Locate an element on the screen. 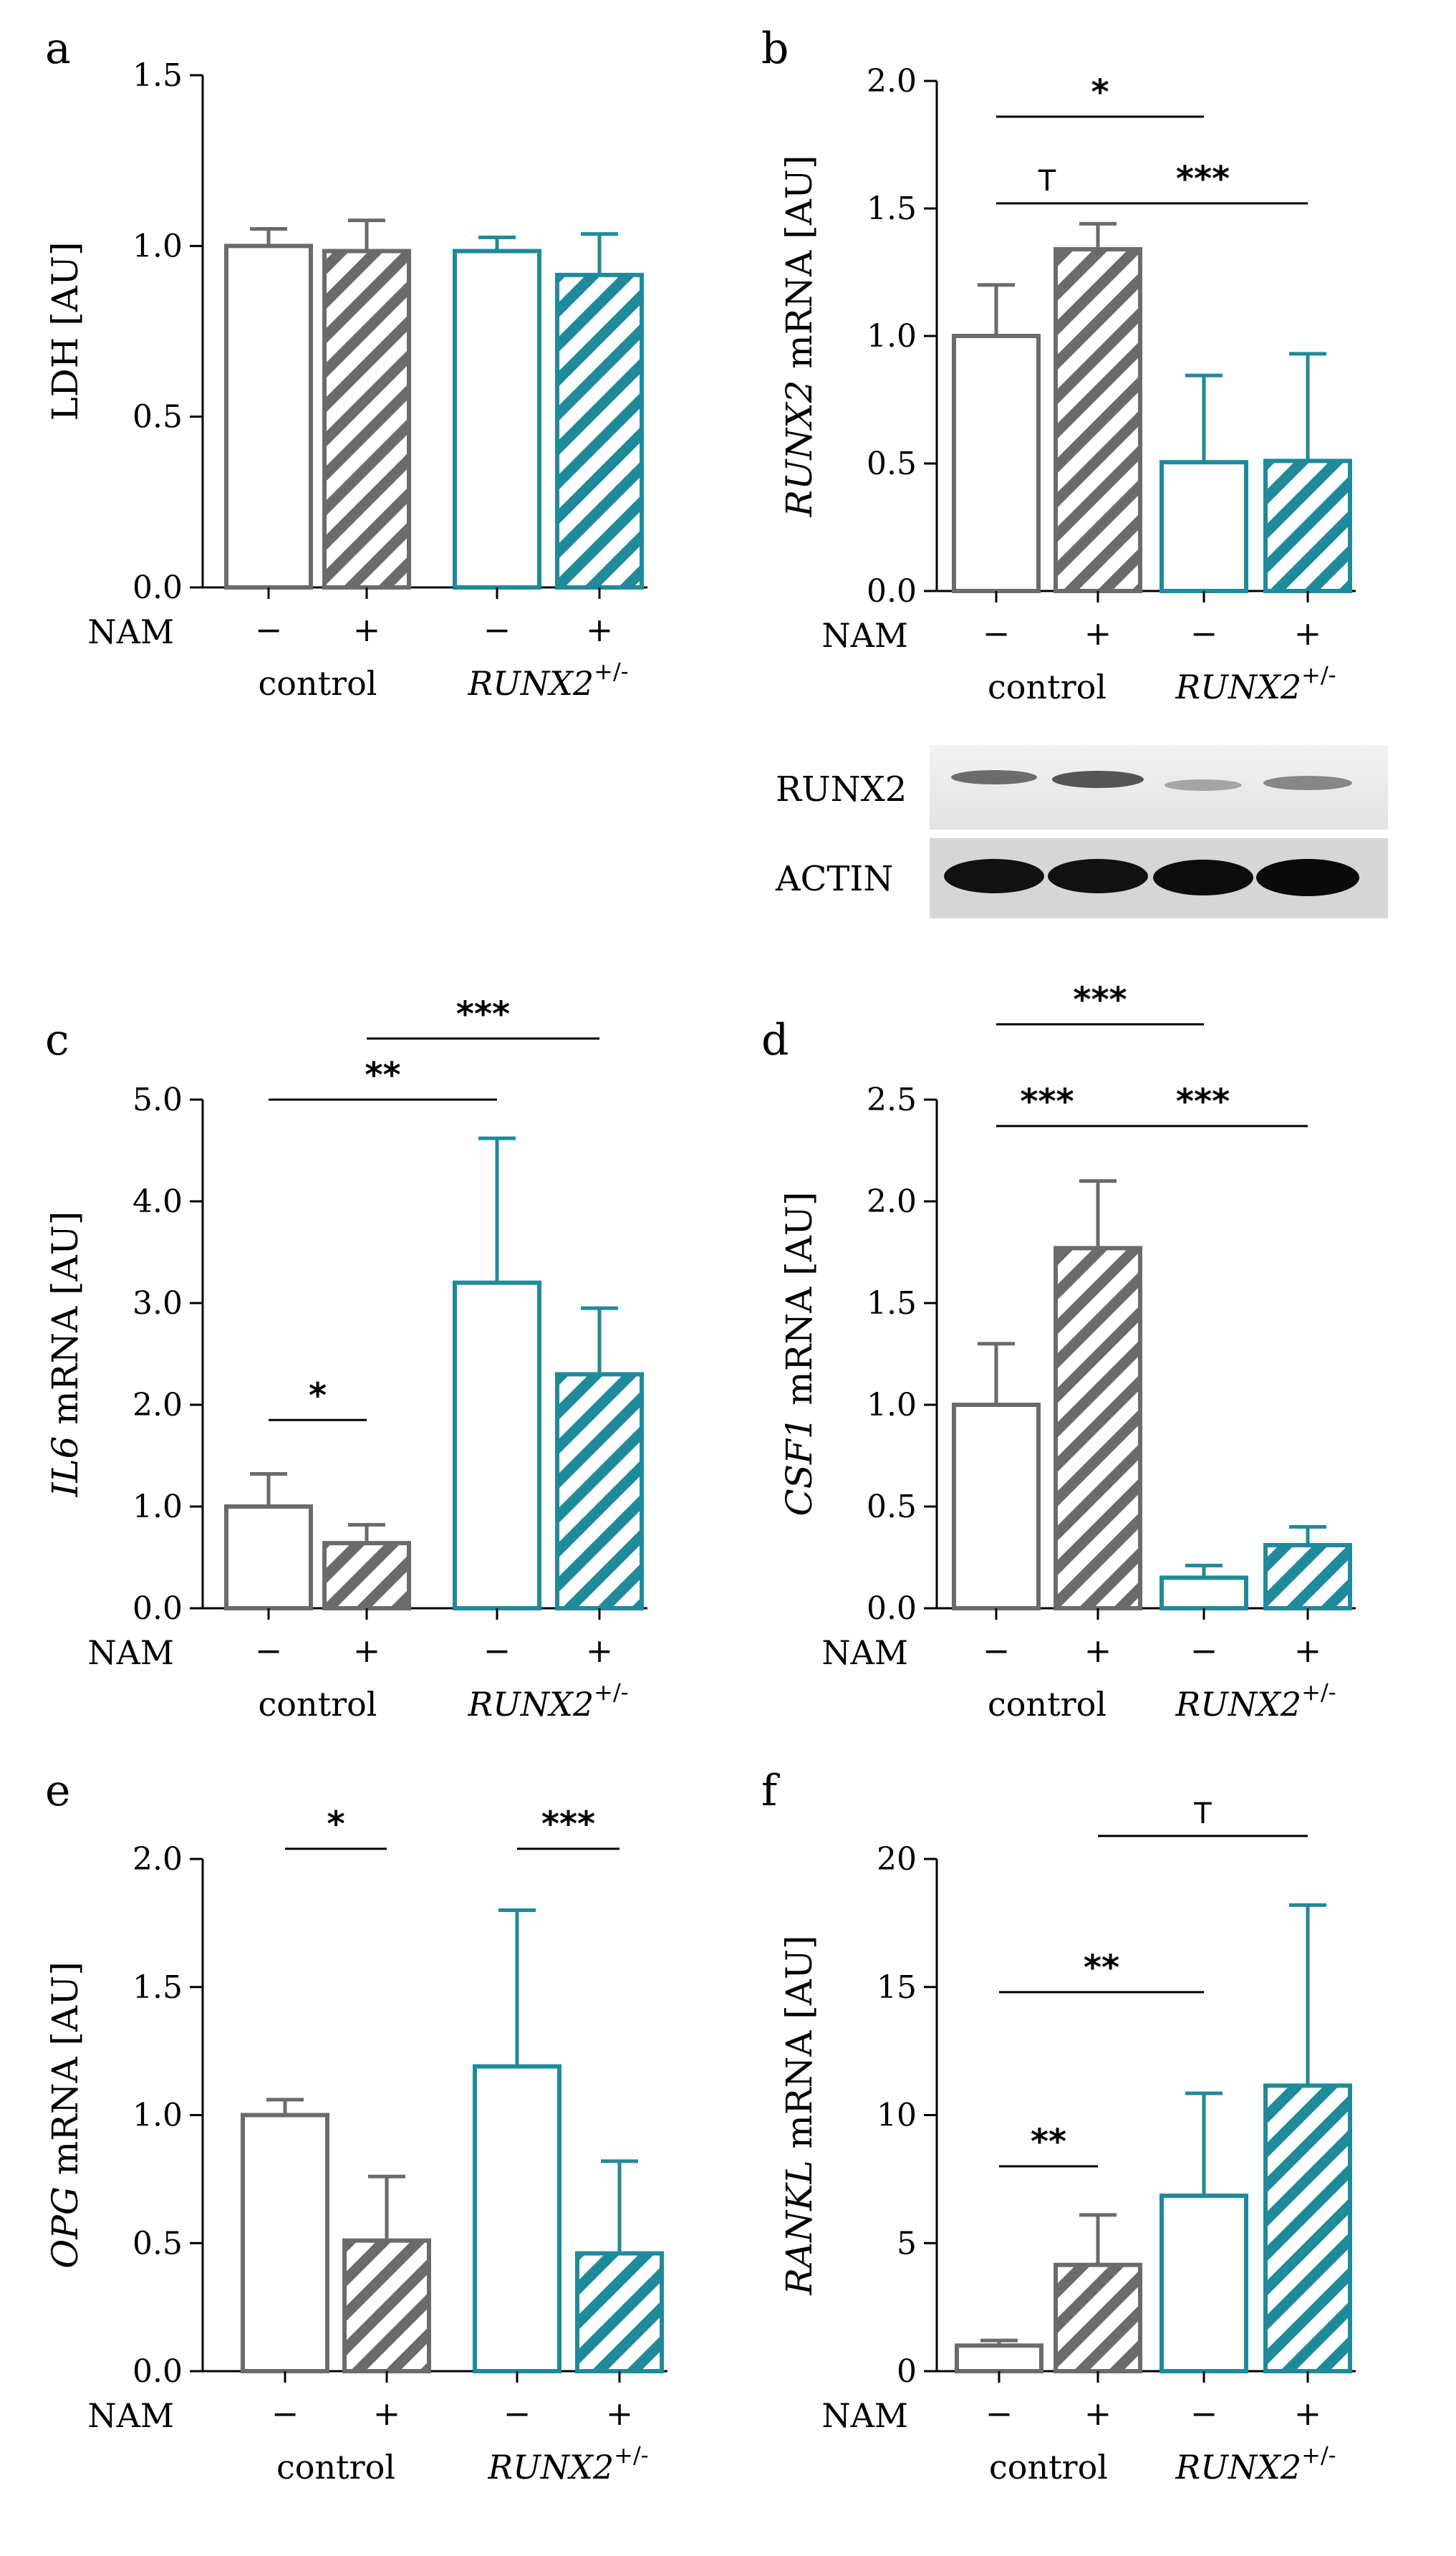 The width and height of the screenshot is (1456, 2556). y-axis-label: RANKL mRNA [AU] is located at coordinates (799, 2115).